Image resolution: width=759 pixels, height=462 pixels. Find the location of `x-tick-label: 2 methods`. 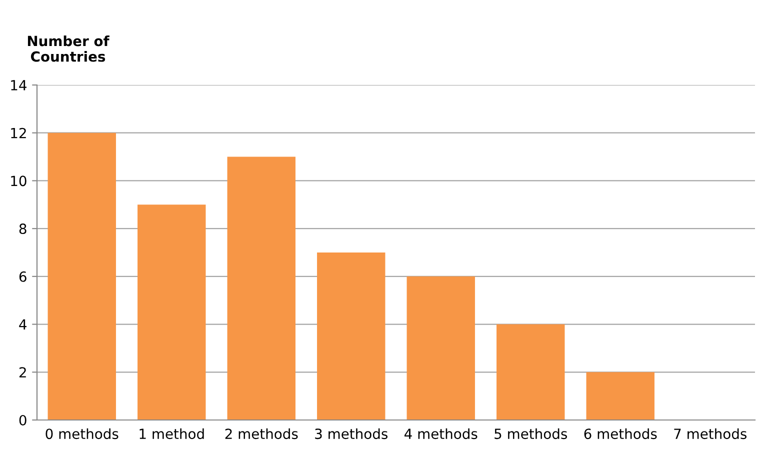

x-tick-label: 2 methods is located at coordinates (261, 434).